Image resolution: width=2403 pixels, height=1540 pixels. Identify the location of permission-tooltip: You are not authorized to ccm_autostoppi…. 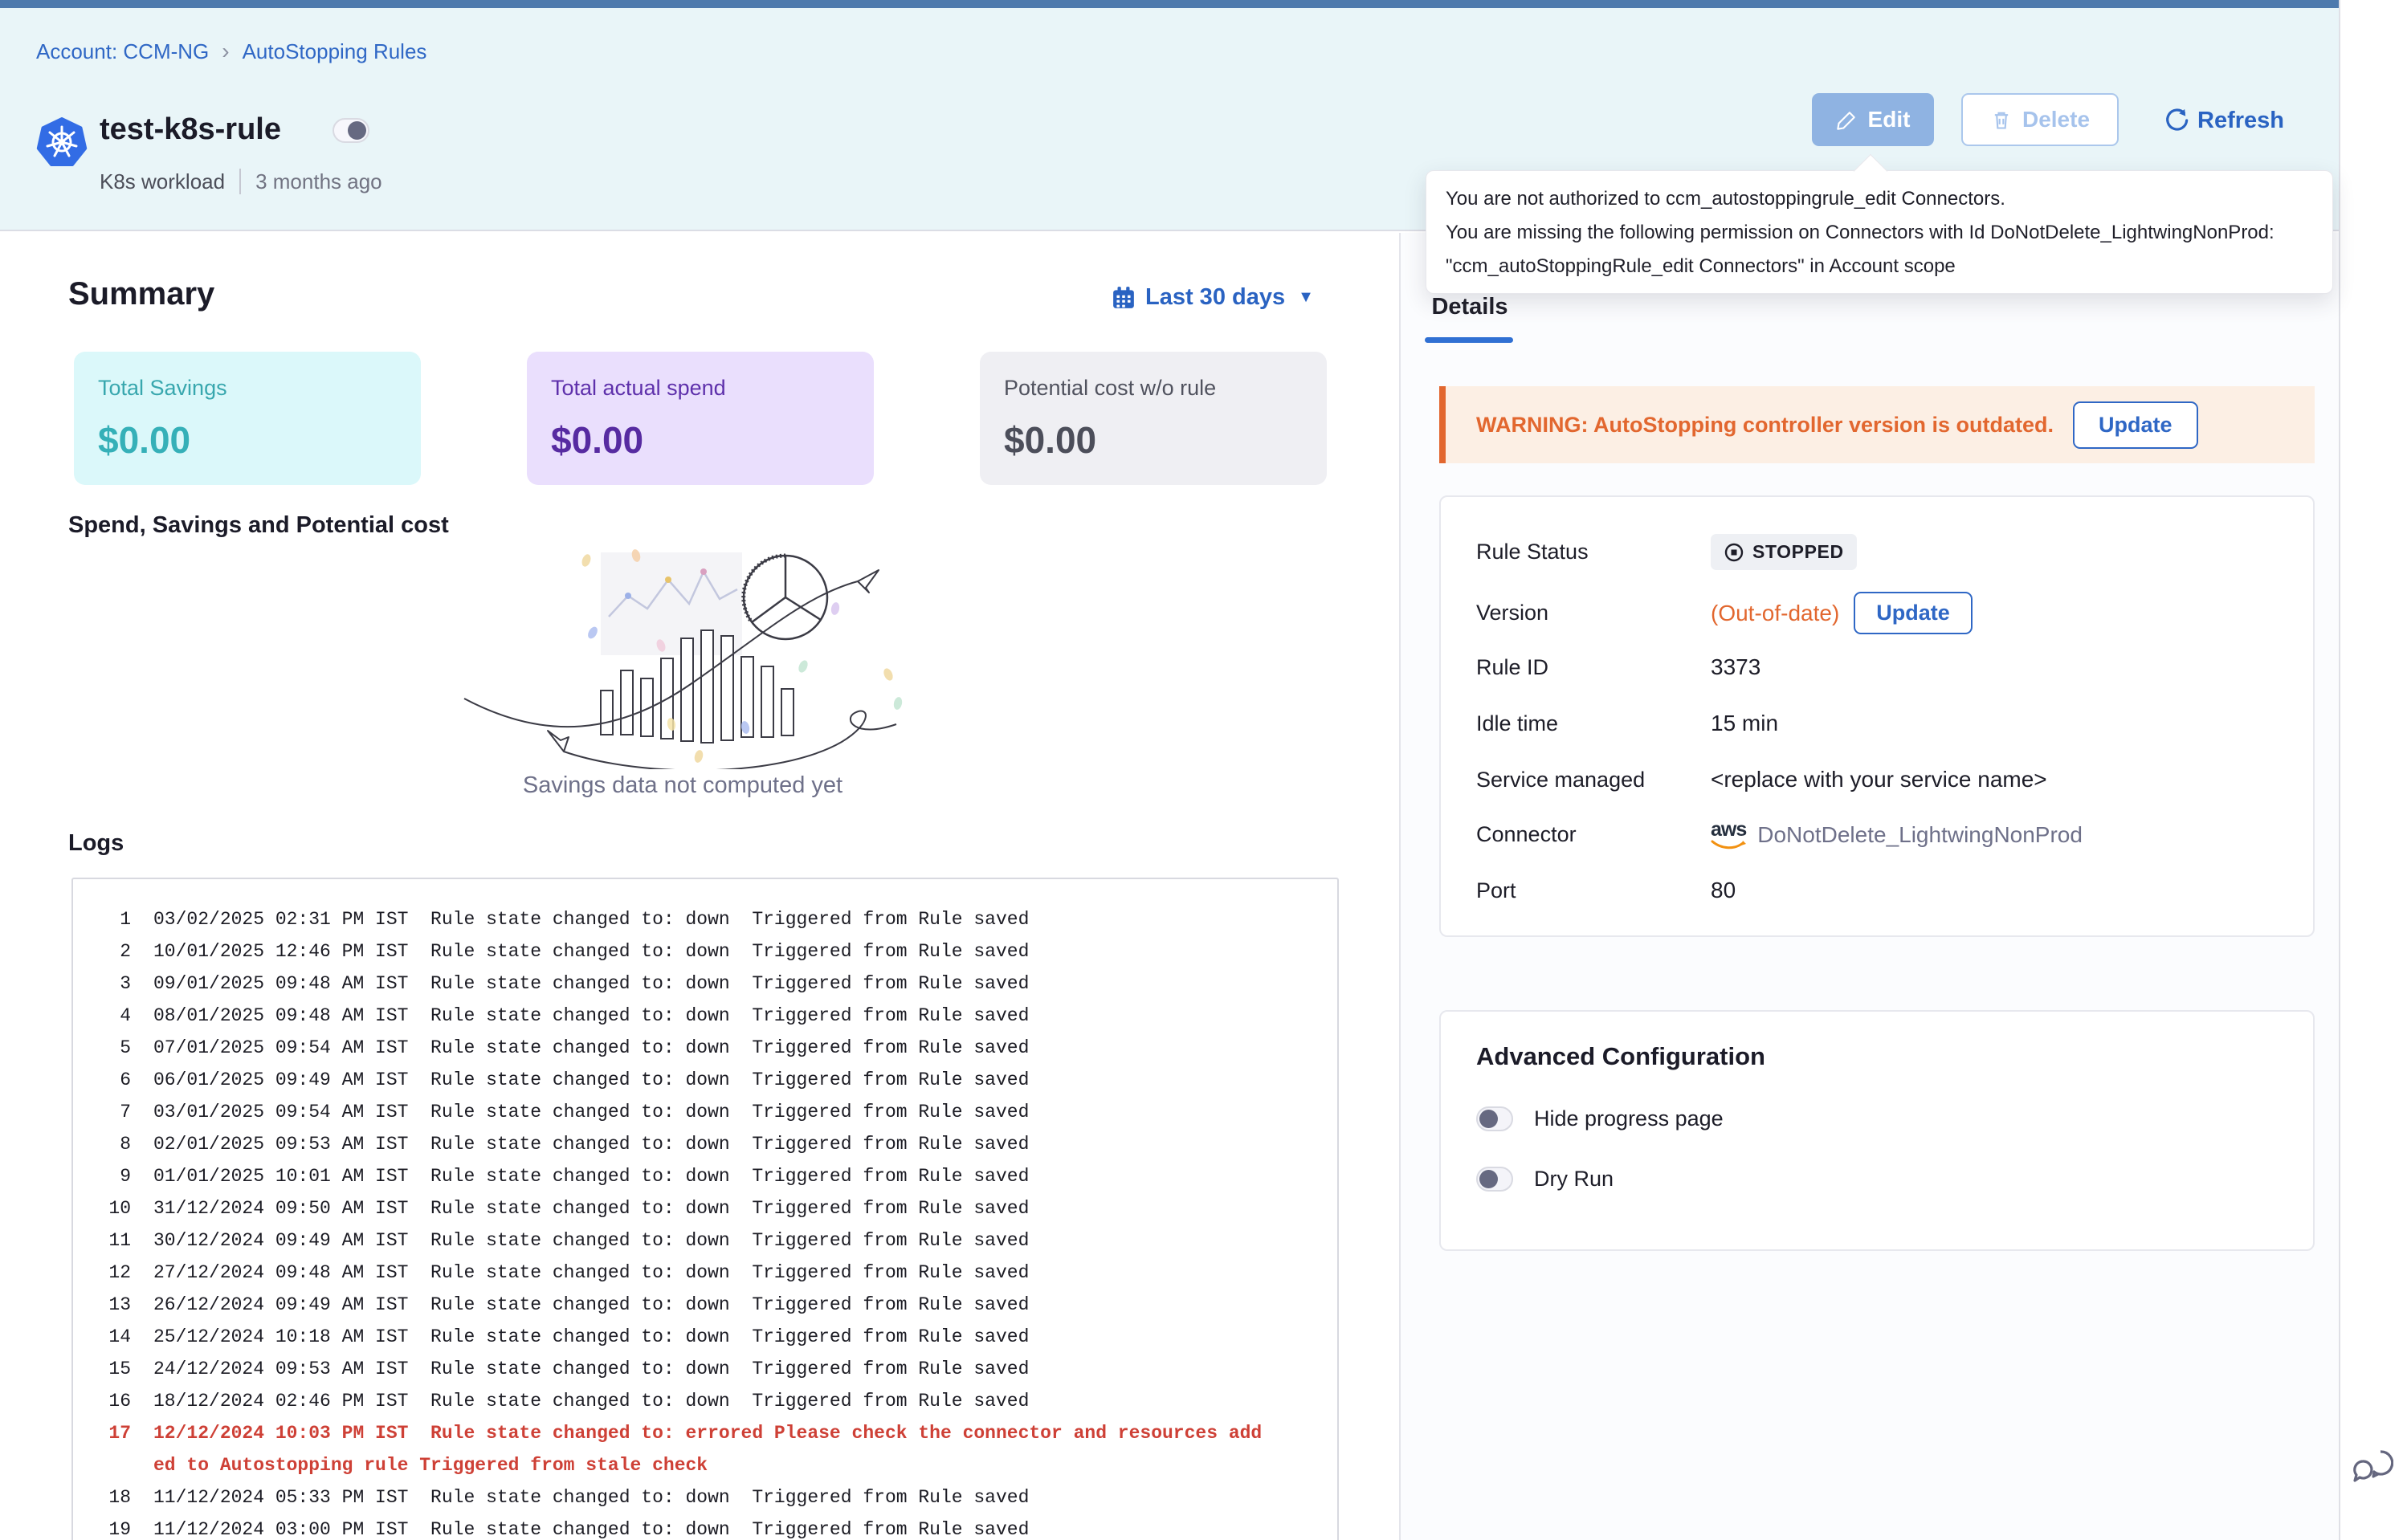
(1879, 232).